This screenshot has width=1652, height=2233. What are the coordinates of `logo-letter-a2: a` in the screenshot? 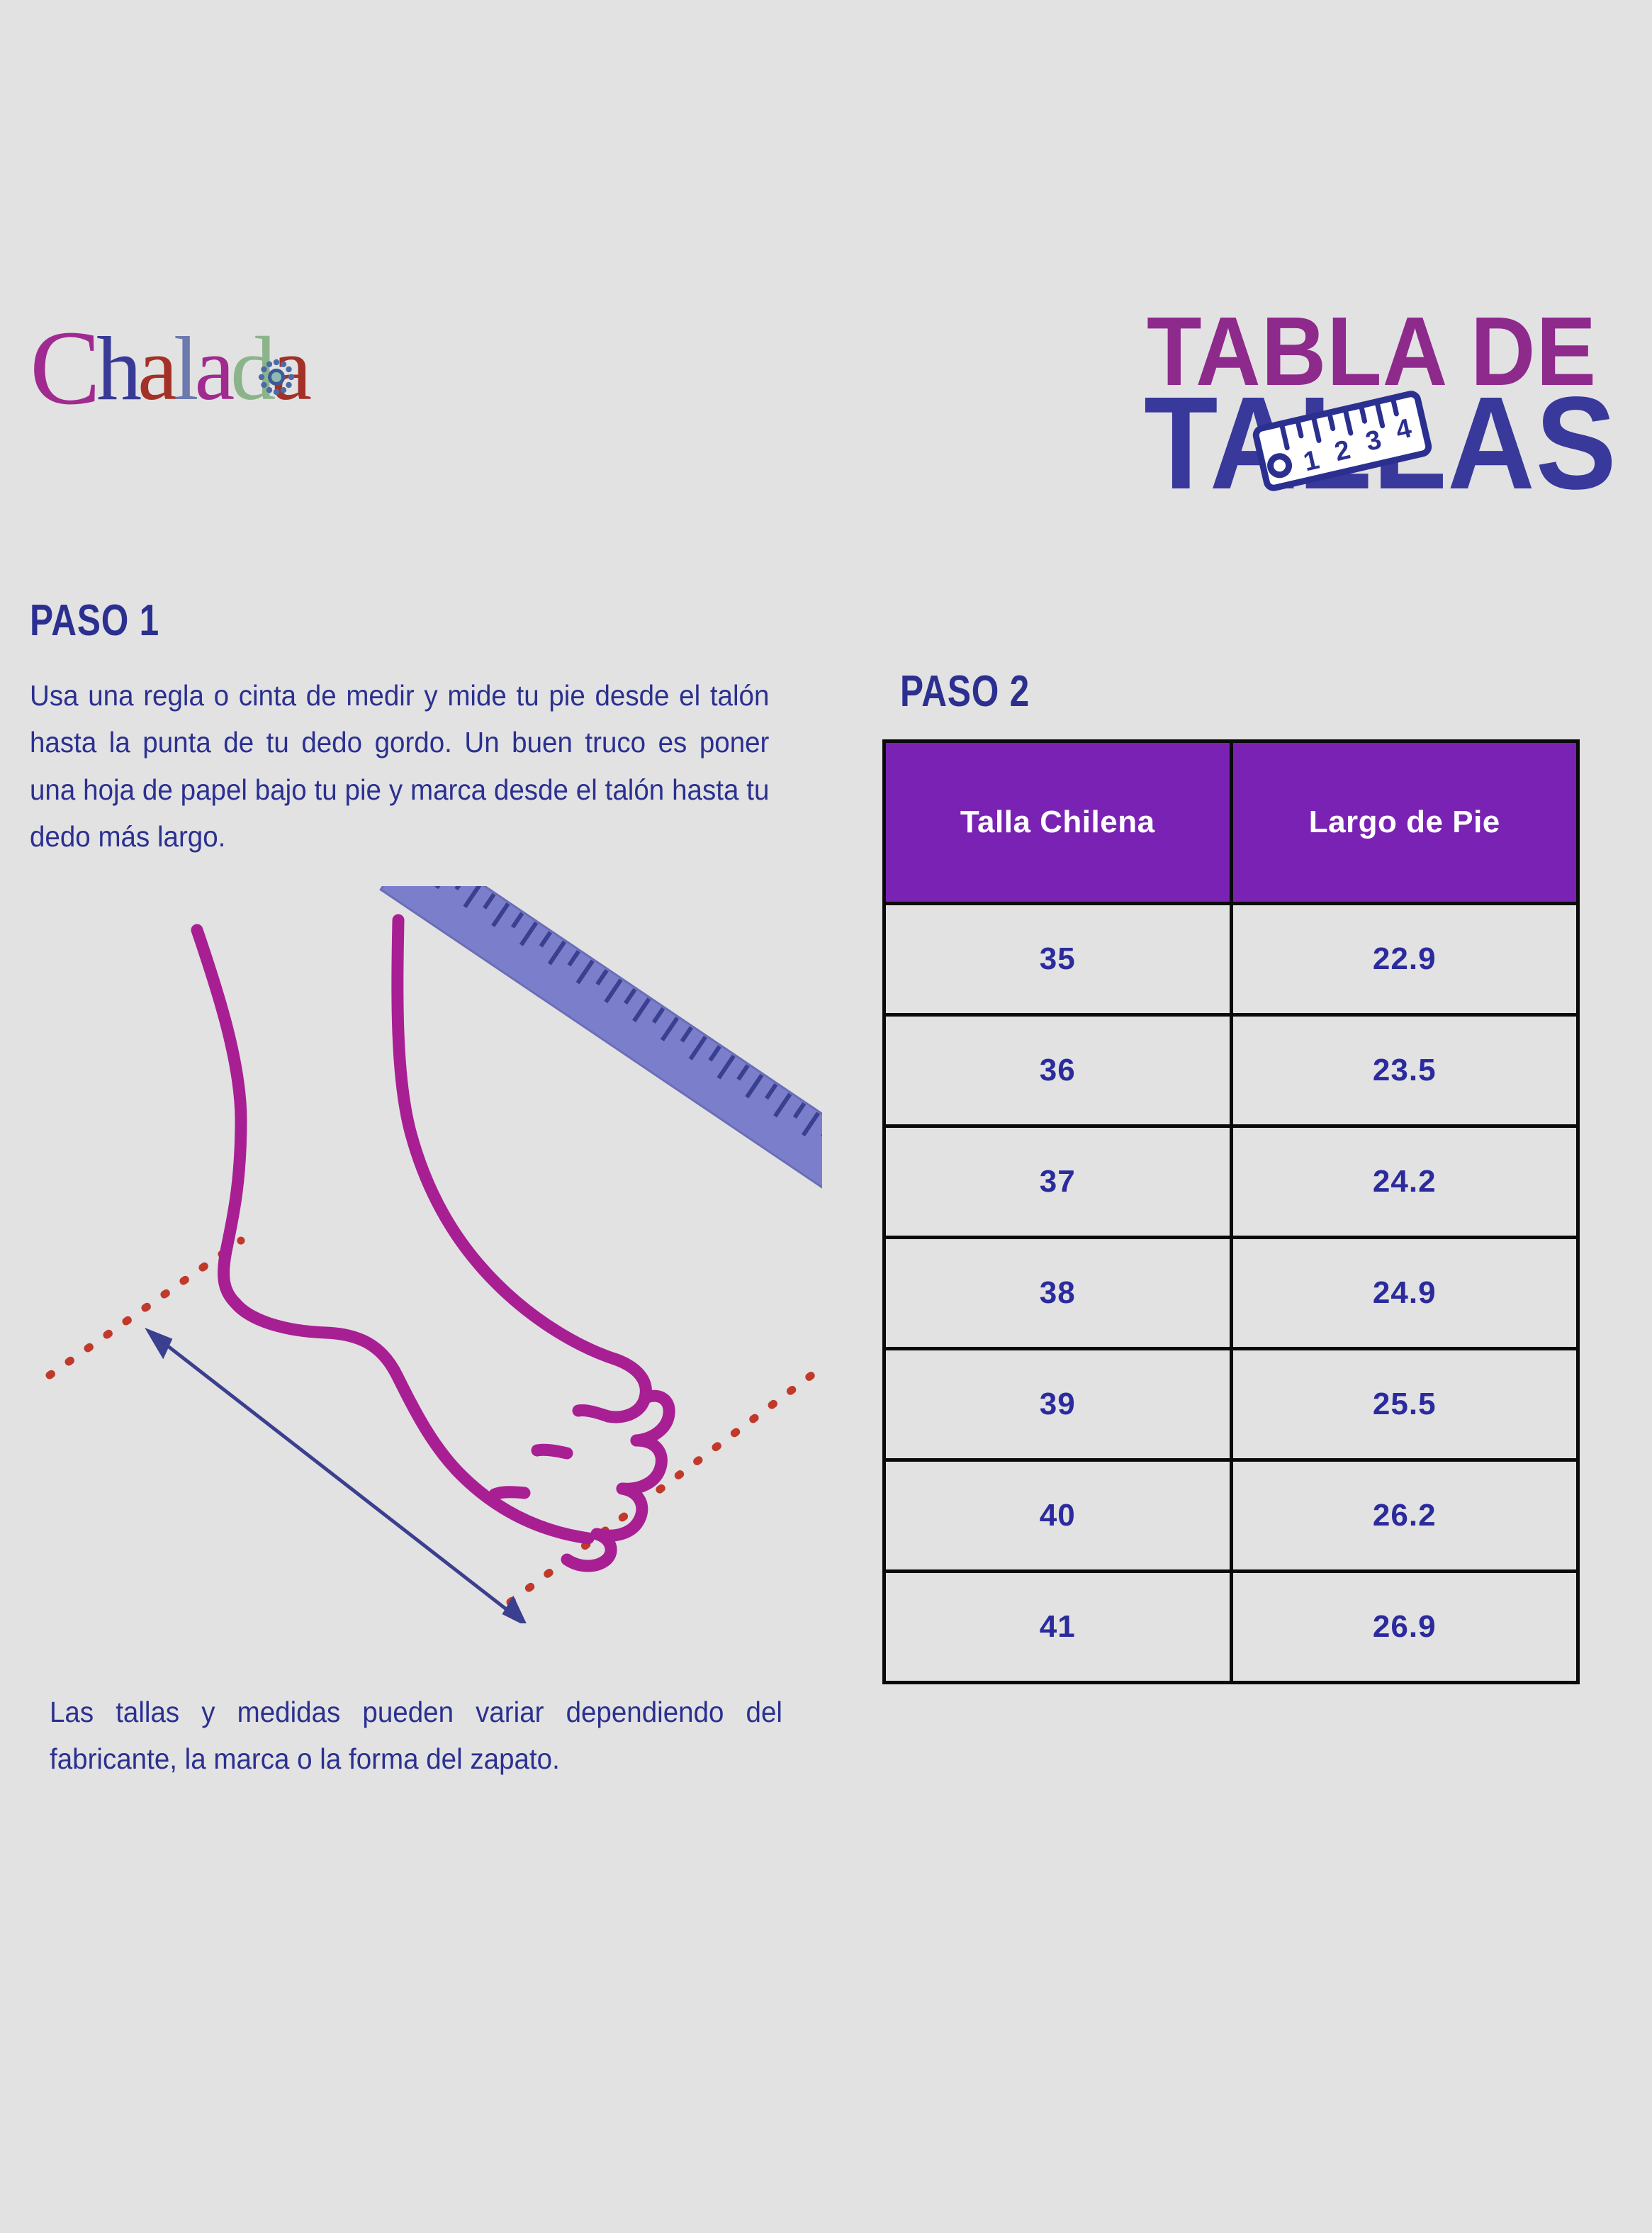 It's located at (214, 368).